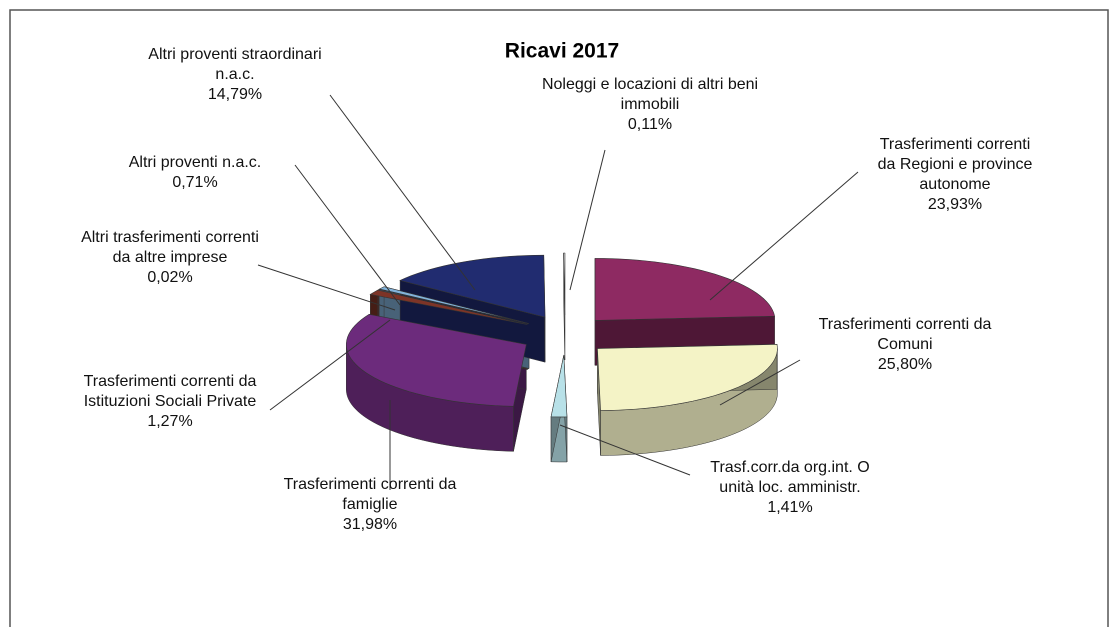 Image resolution: width=1116 pixels, height=627 pixels. Describe the element at coordinates (905, 334) in the screenshot. I see `category-label: Trasferimenti correnti da Comuni` at that location.